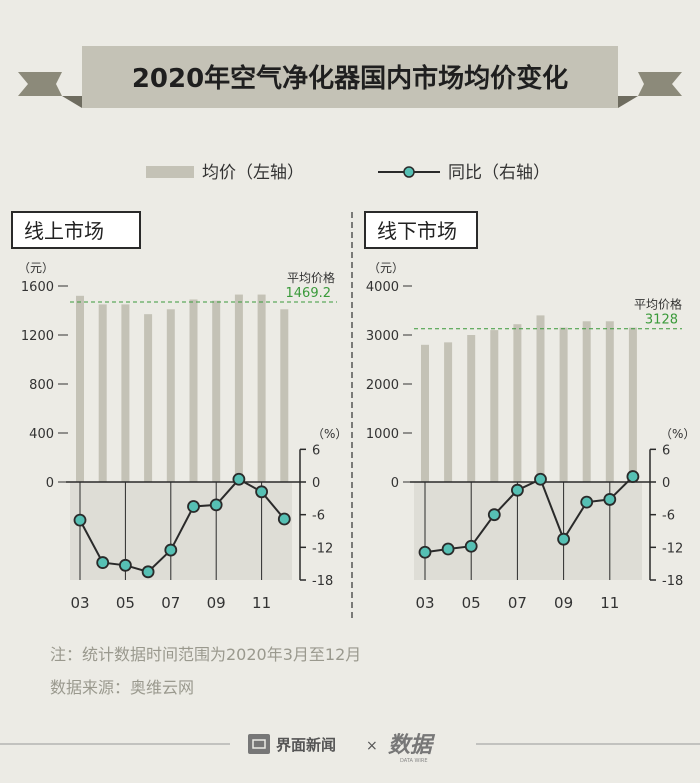  Describe the element at coordinates (382, 434) in the screenshot. I see `left-tick-label: 1000` at that location.